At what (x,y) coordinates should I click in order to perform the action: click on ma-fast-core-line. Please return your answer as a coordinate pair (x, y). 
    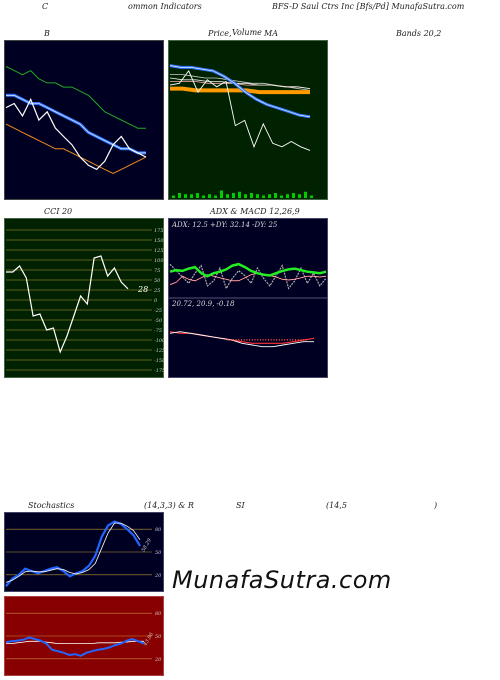
    Looking at the image, I should click on (240, 91).